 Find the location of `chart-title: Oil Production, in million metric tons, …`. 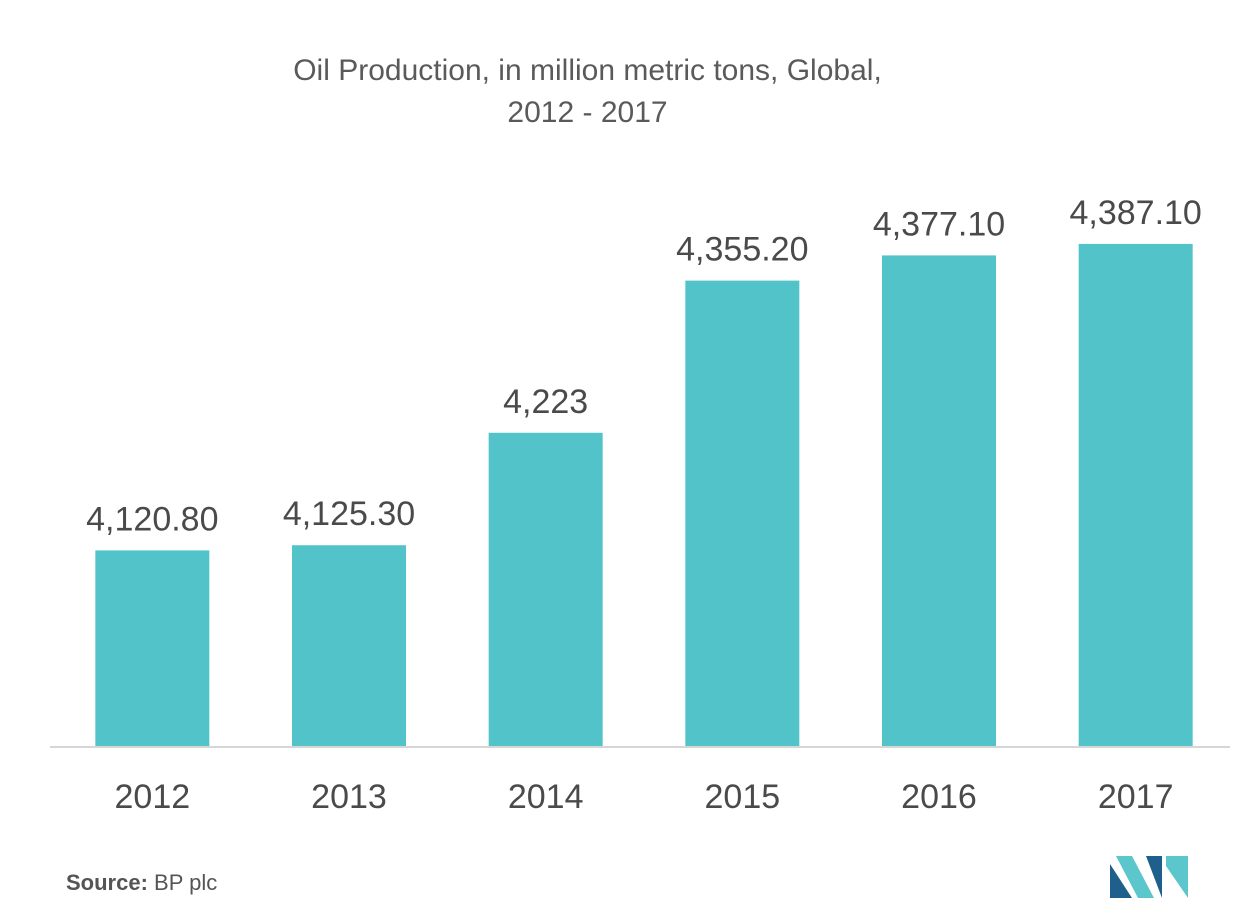

chart-title: Oil Production, in million metric tons, … is located at coordinates (587, 92).